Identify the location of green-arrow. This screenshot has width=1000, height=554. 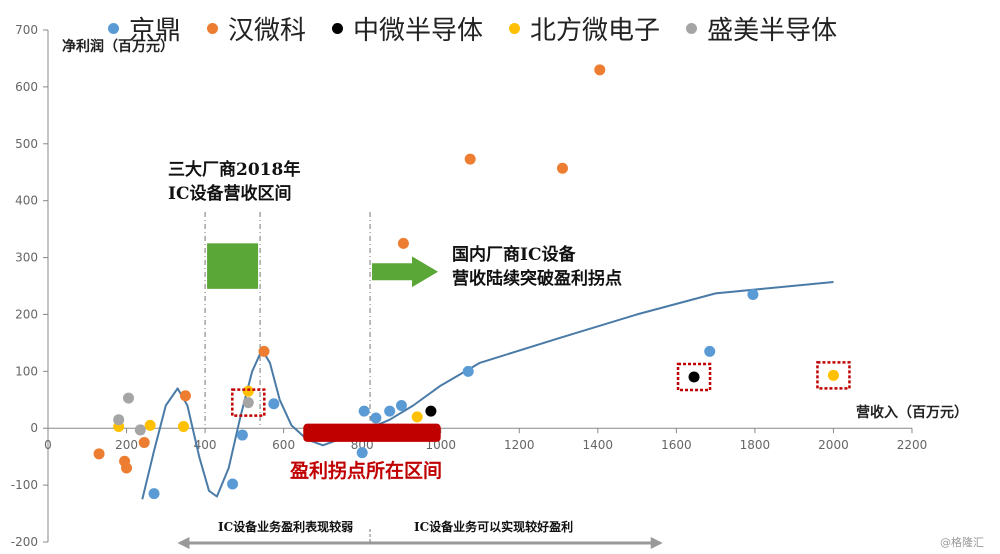
(405, 272).